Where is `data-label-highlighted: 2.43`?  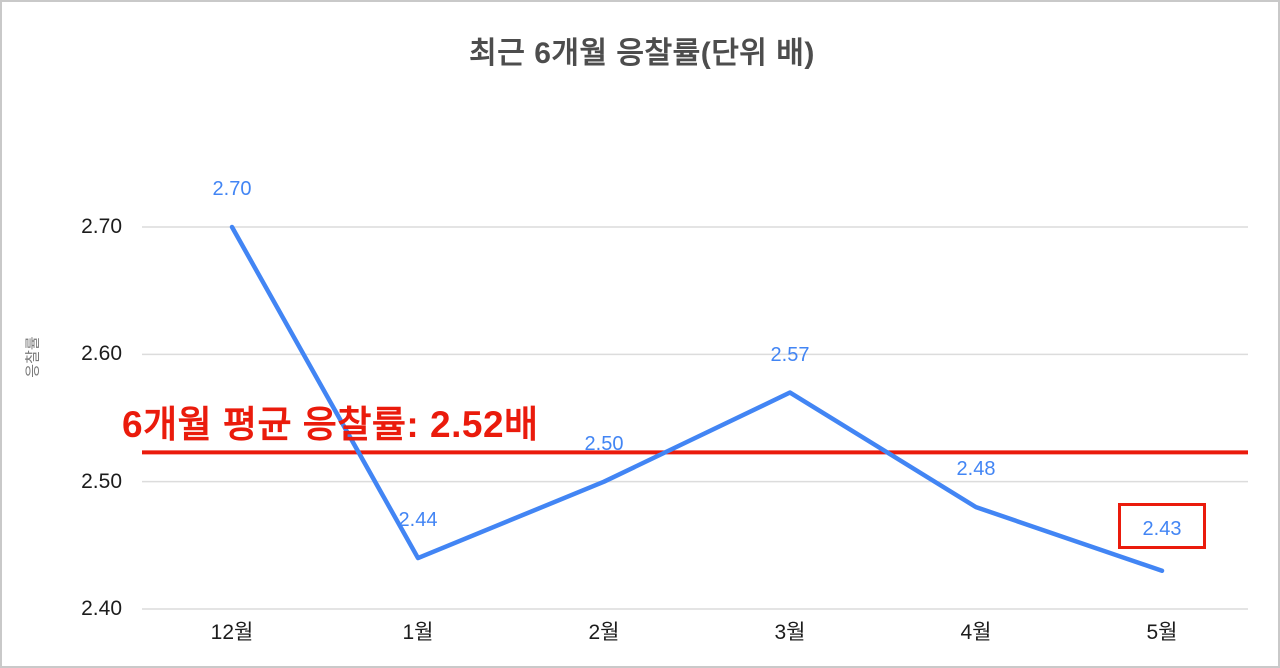
data-label-highlighted: 2.43 is located at coordinates (1162, 525).